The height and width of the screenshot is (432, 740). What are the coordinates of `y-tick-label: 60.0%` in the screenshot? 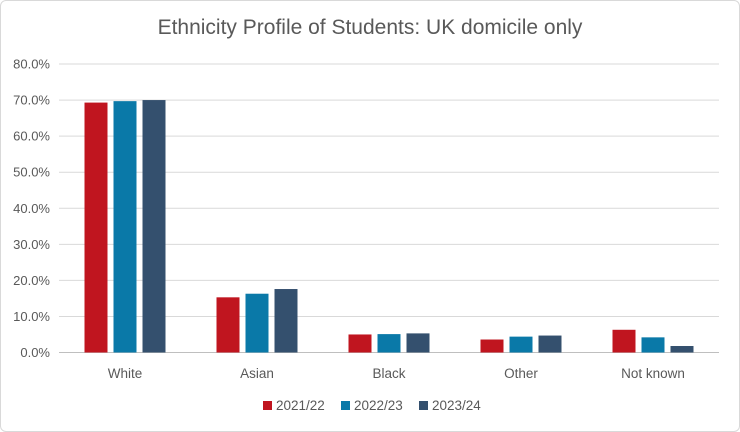 It's located at (31, 136).